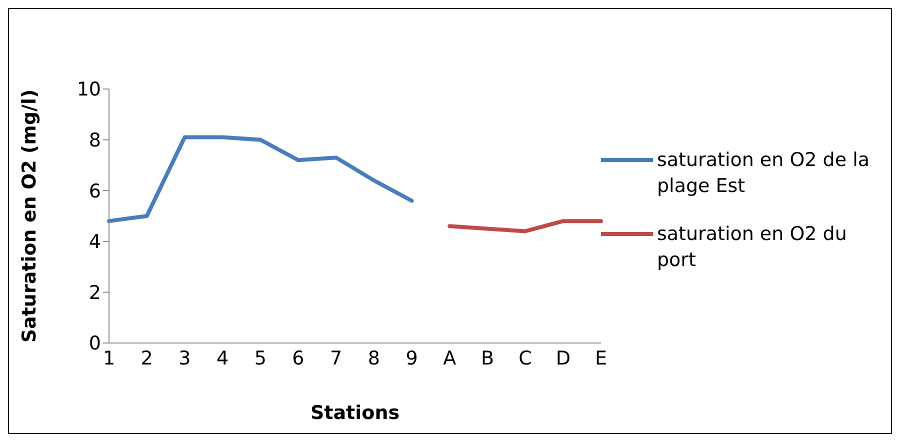 Image resolution: width=900 pixels, height=442 pixels. What do you see at coordinates (94, 191) in the screenshot?
I see `y-tick-label: 6` at bounding box center [94, 191].